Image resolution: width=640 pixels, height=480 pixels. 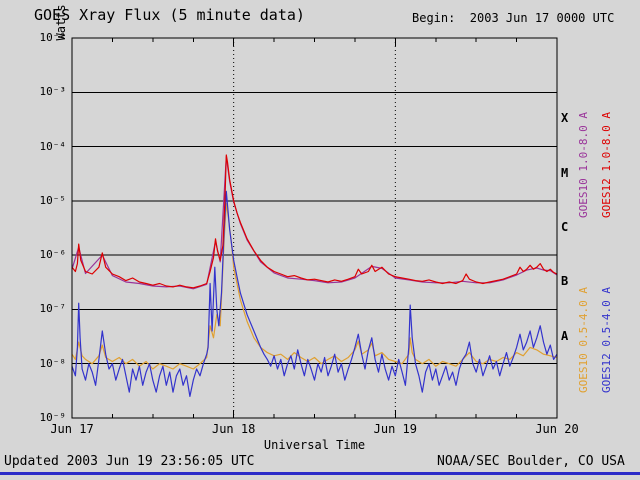 What do you see at coordinates (53, 309) in the screenshot?
I see `y-tick-label: 10⁻⁷` at bounding box center [53, 309].